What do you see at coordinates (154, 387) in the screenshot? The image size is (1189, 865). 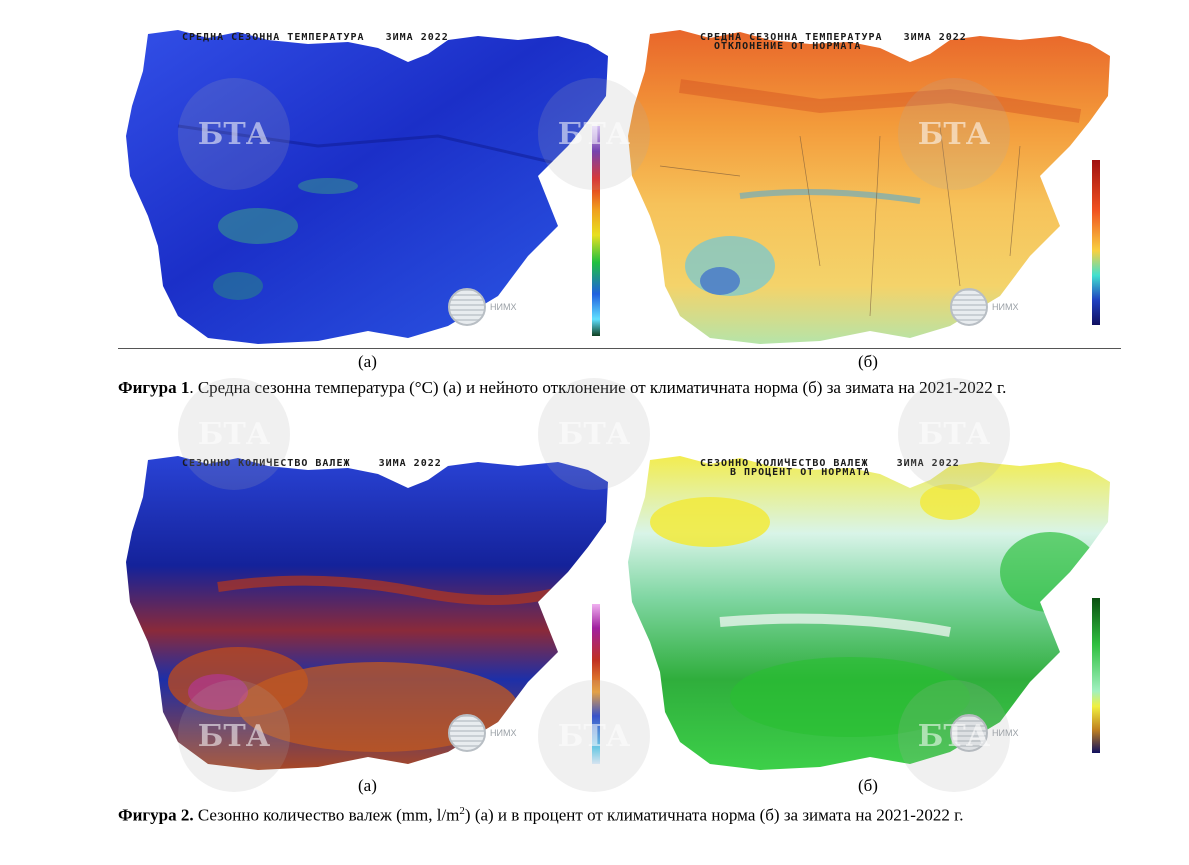 I see `caption-label: Фигура 1` at bounding box center [154, 387].